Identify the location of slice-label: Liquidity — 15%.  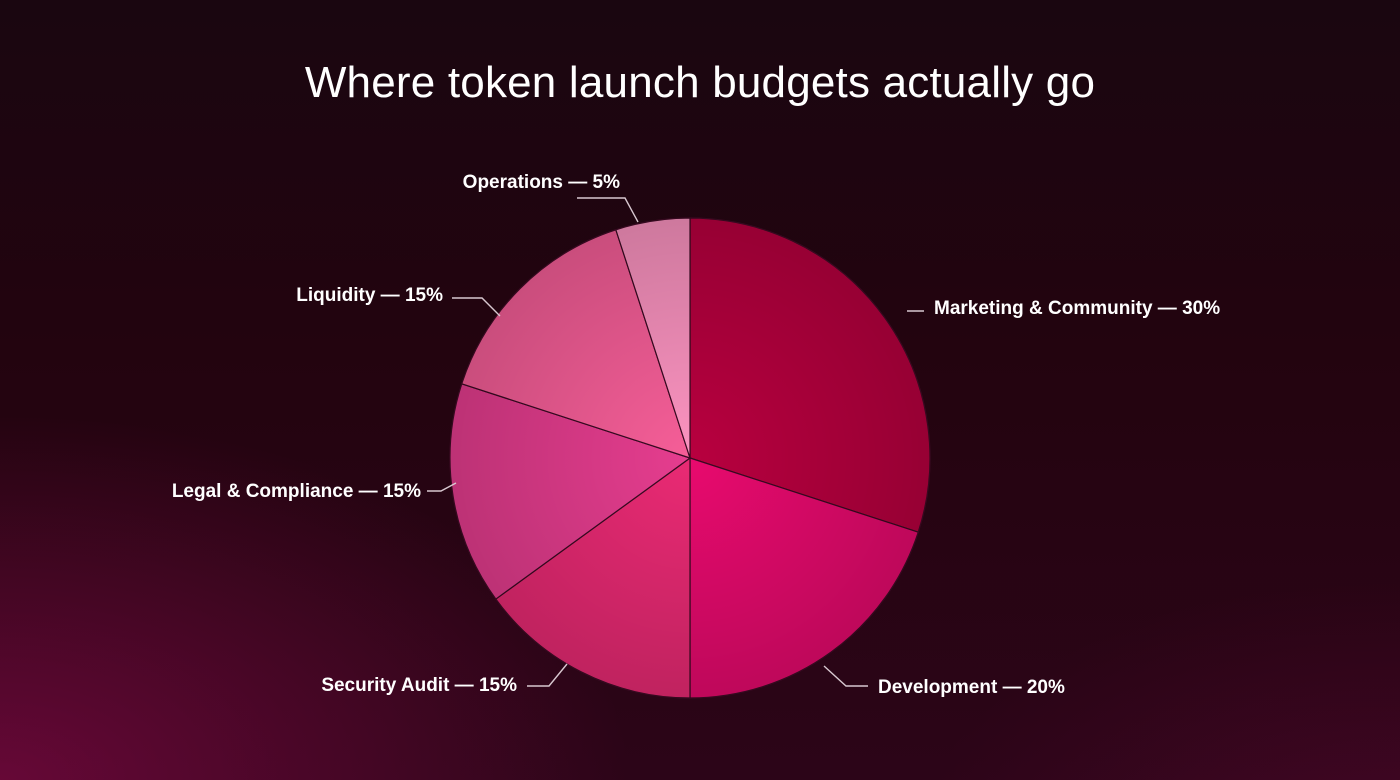
(369, 295).